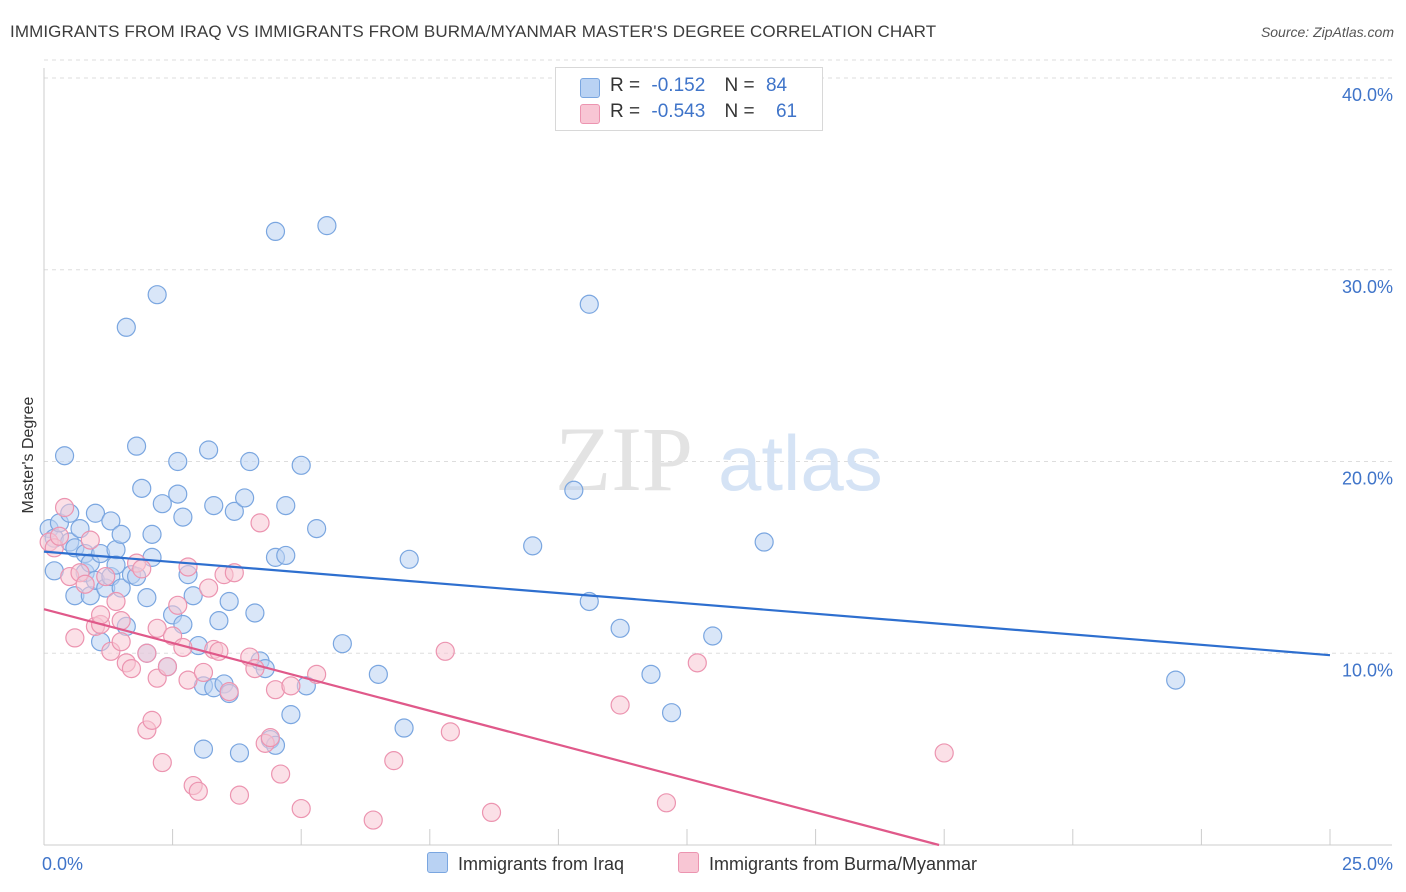 This screenshot has height=892, width=1406. Describe the element at coordinates (786, 111) in the screenshot. I see `legend-n-value: 61` at that location.